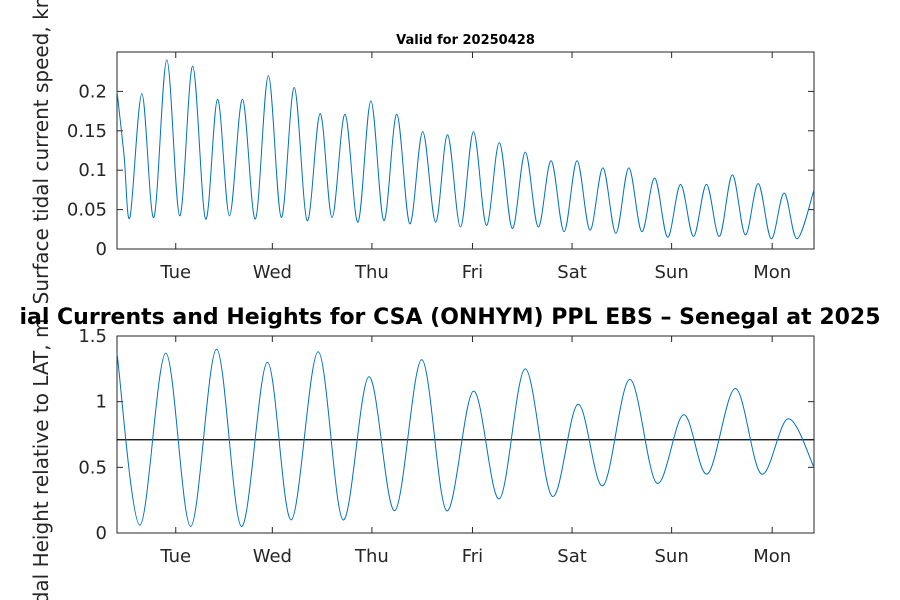 The width and height of the screenshot is (900, 600). What do you see at coordinates (41, 152) in the screenshot?
I see `y-axis-label: Surface tidal current speed, kn` at bounding box center [41, 152].